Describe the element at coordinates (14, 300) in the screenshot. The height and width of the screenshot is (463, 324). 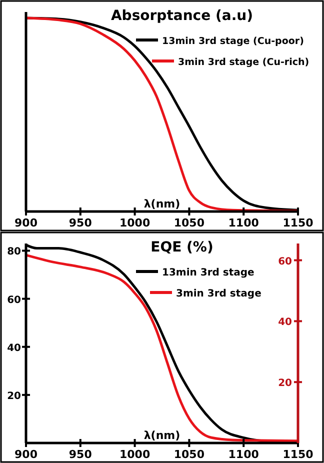
I see `y-tick-label: 60` at that location.